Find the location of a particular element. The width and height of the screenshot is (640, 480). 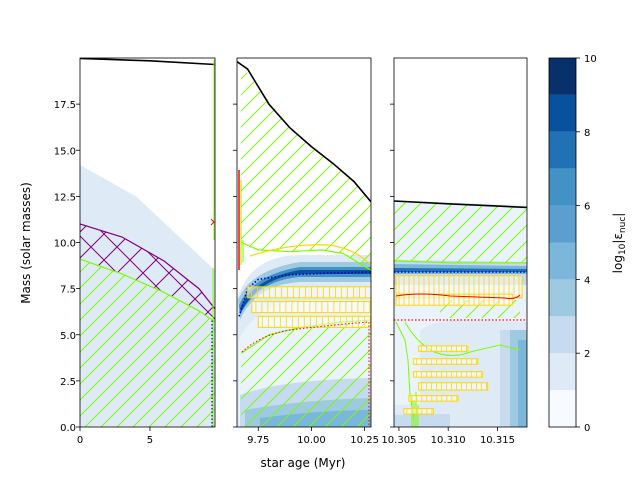

panel-2-envelope-convection-boundary is located at coordinates (306, 256).